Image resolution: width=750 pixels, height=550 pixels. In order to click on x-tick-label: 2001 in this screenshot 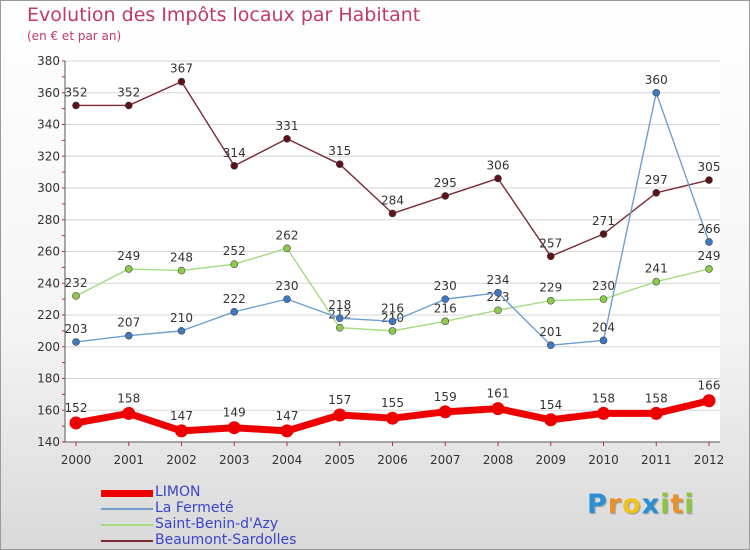, I will do `click(128, 460)`.